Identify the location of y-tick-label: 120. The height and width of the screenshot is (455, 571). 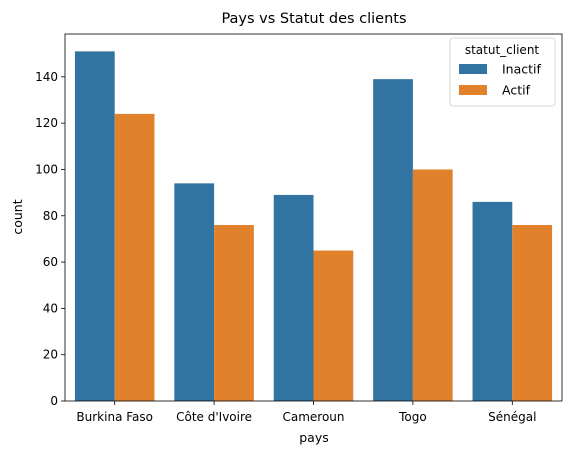
(46, 123).